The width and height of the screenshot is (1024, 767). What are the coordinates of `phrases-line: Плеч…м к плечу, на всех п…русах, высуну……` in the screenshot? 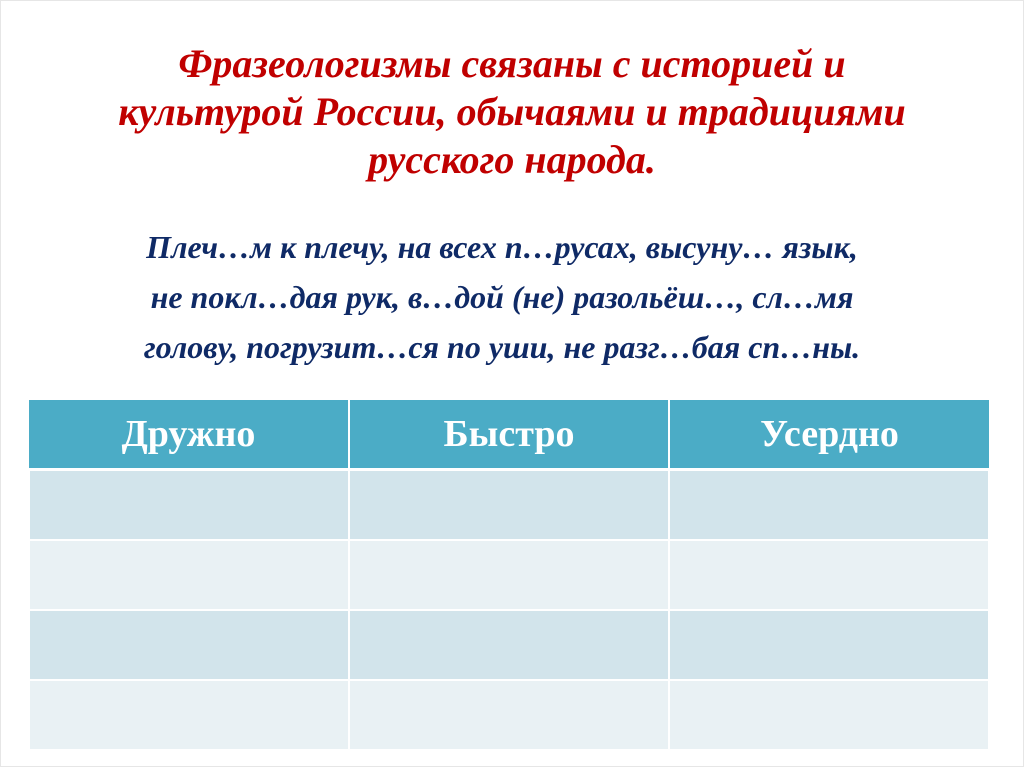 It's located at (502, 247).